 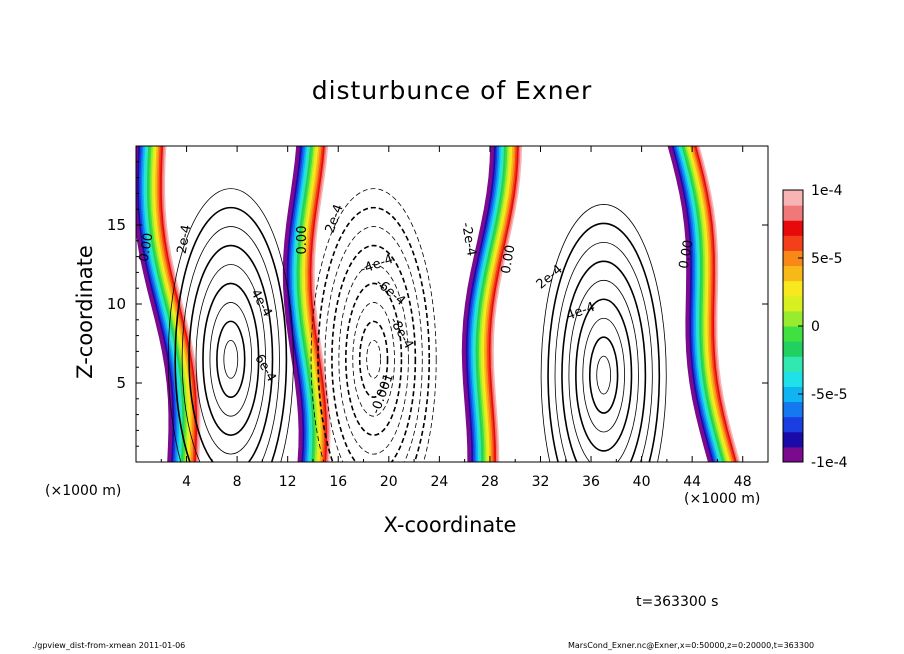 What do you see at coordinates (450, 525) in the screenshot?
I see `x-axis-label: X-coordinate` at bounding box center [450, 525].